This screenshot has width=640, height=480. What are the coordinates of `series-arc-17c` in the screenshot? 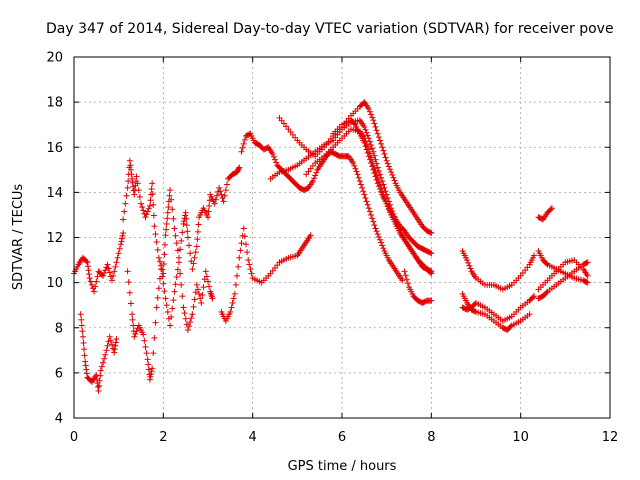 It's located at (382, 187).